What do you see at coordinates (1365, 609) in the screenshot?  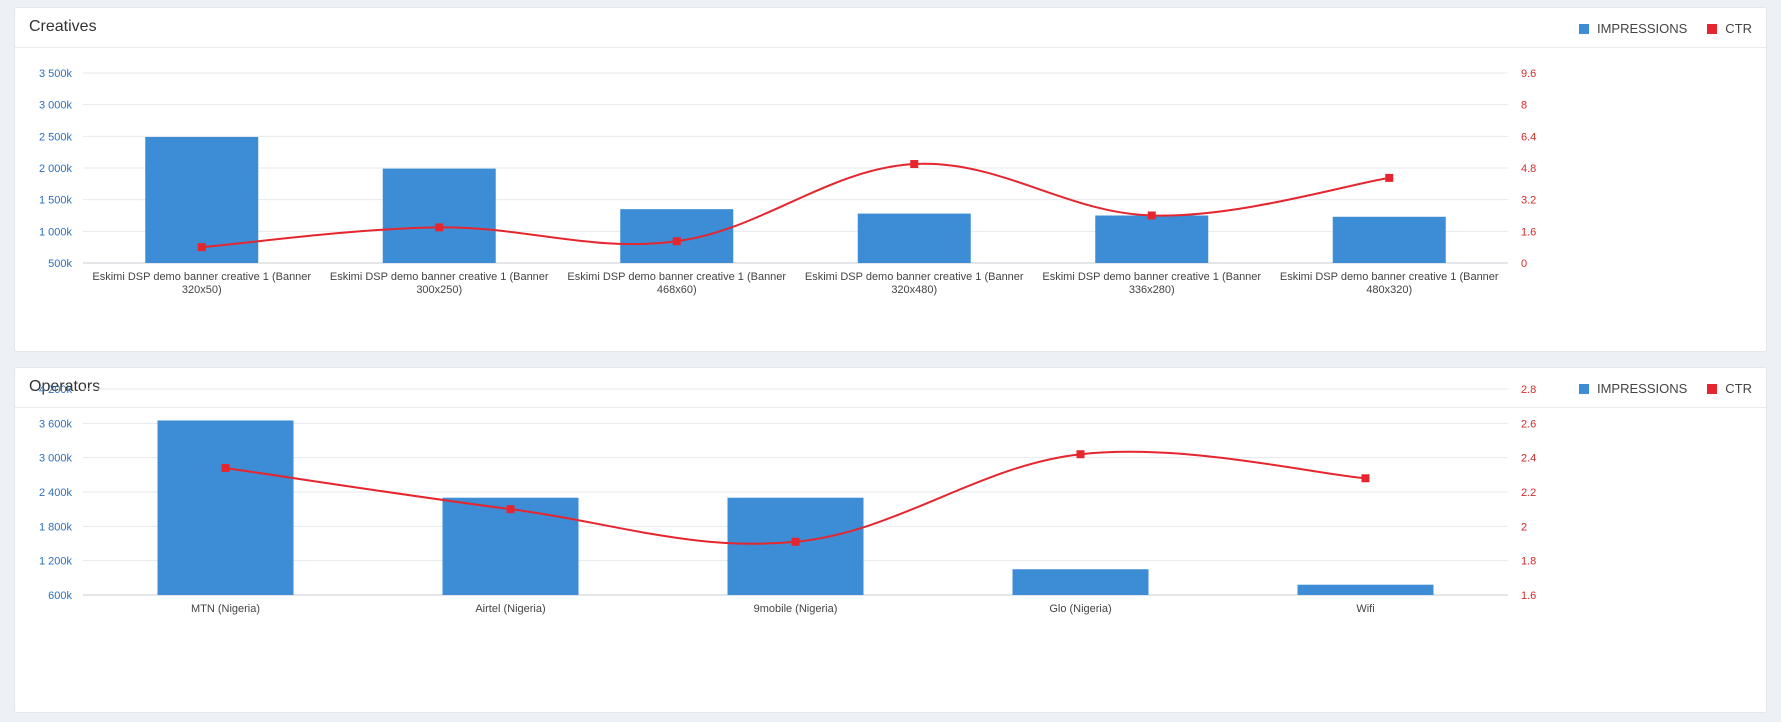 I see `operators-category-label: Wifi` at bounding box center [1365, 609].